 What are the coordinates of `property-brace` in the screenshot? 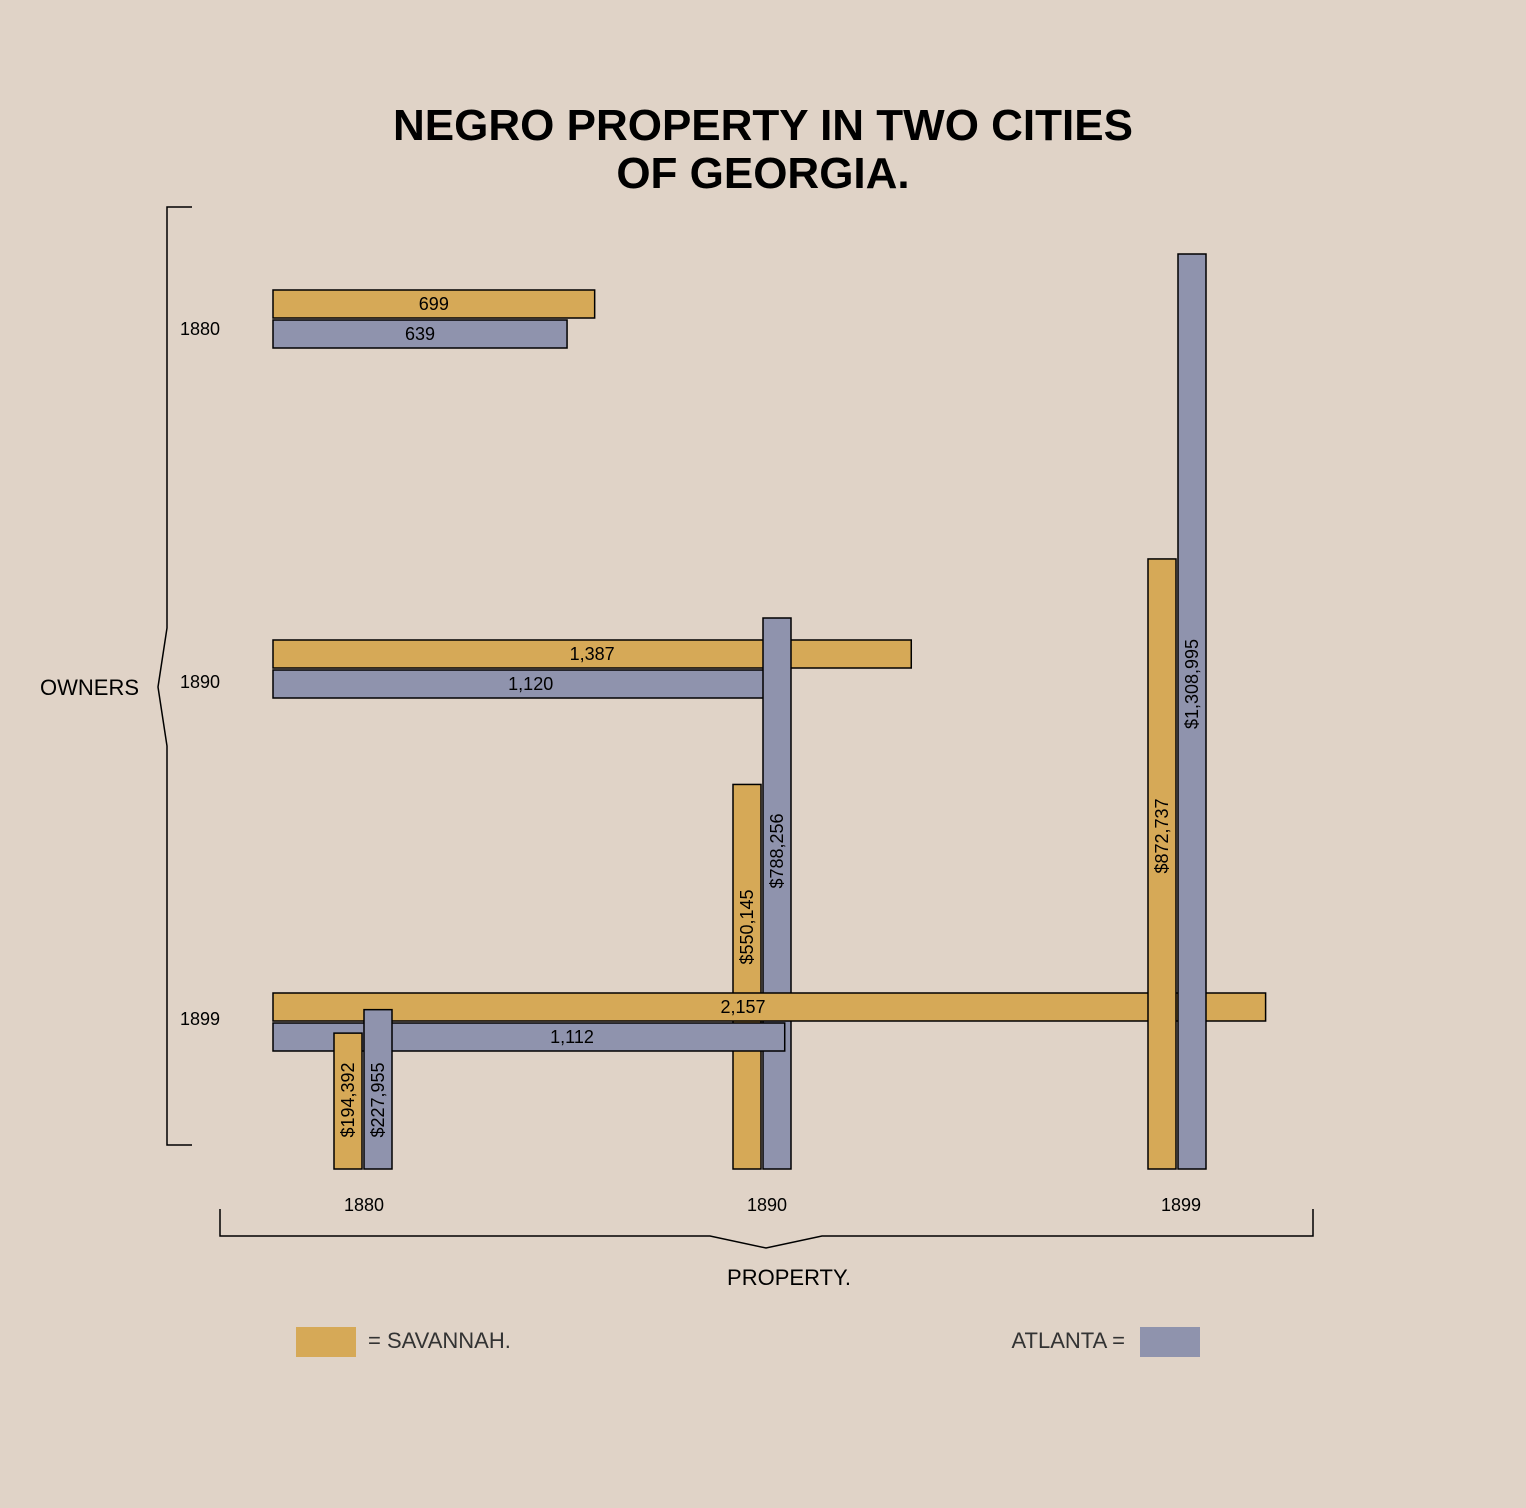 It's located at (766, 1229).